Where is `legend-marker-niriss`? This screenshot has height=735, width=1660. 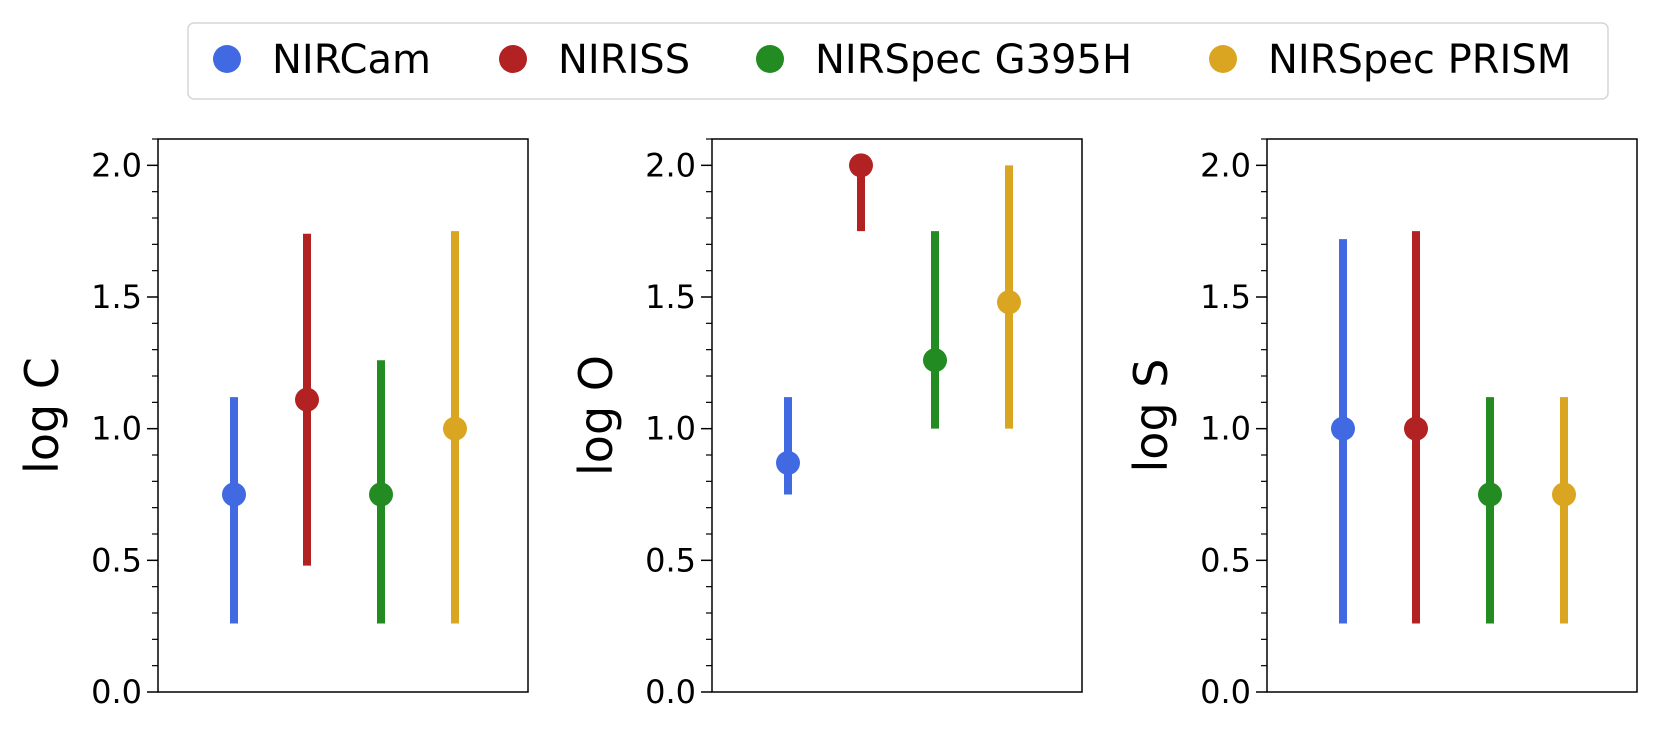
legend-marker-niriss is located at coordinates (513, 59).